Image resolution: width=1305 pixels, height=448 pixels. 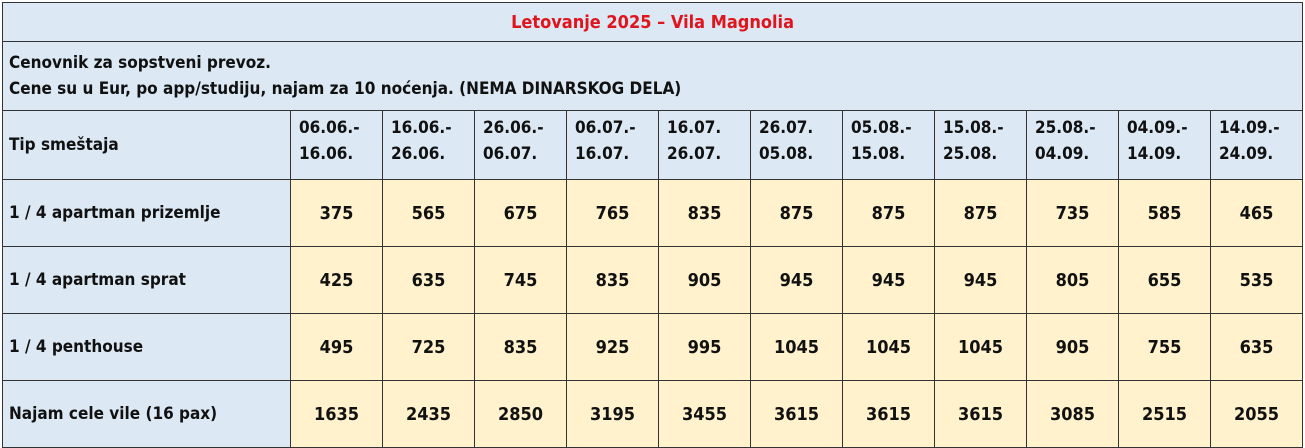 What do you see at coordinates (1256, 213) in the screenshot?
I see `price-cell: 465` at bounding box center [1256, 213].